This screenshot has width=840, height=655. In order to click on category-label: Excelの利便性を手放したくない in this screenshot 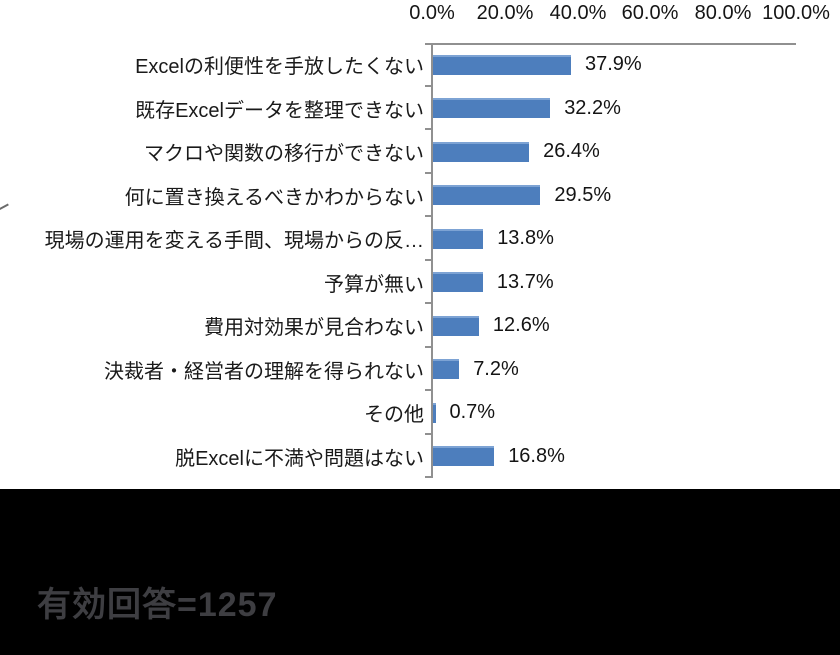, I will do `click(279, 67)`.